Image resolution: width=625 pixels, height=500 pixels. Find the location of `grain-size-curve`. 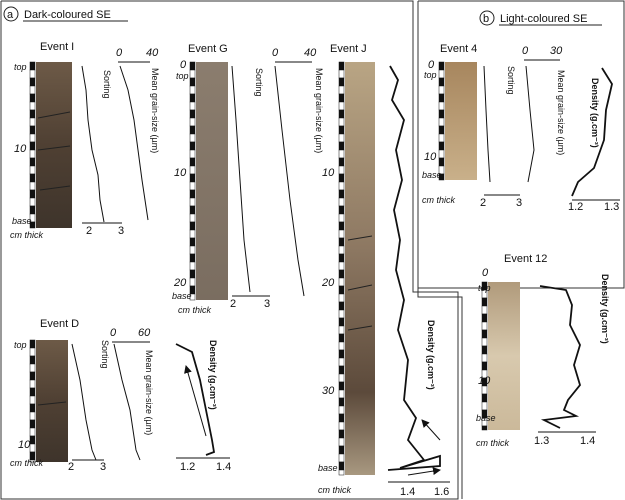

grain-size-curve is located at coordinates (127, 402).